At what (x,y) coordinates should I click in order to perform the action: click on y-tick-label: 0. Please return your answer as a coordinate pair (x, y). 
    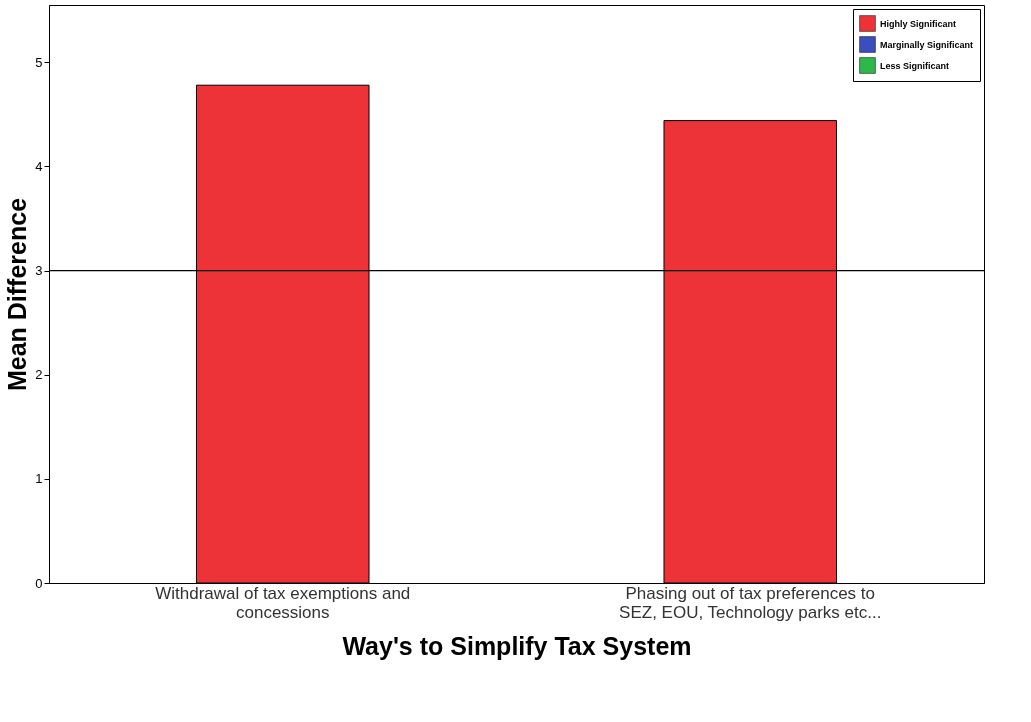
    Looking at the image, I should click on (39, 583).